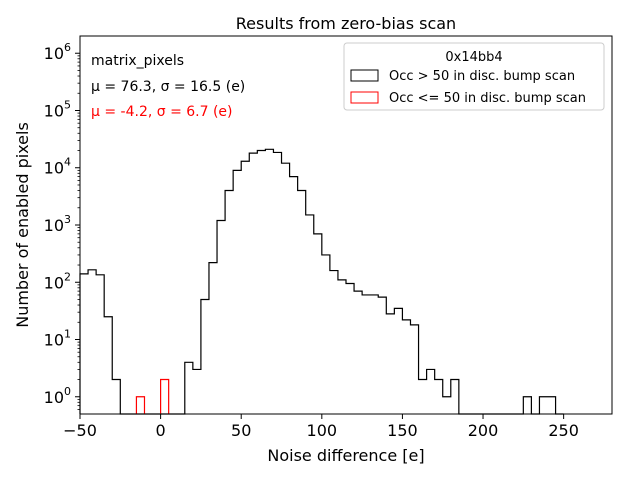 The height and width of the screenshot is (480, 640). What do you see at coordinates (364, 97) in the screenshot?
I see `legend-swatch-low-occ` at bounding box center [364, 97].